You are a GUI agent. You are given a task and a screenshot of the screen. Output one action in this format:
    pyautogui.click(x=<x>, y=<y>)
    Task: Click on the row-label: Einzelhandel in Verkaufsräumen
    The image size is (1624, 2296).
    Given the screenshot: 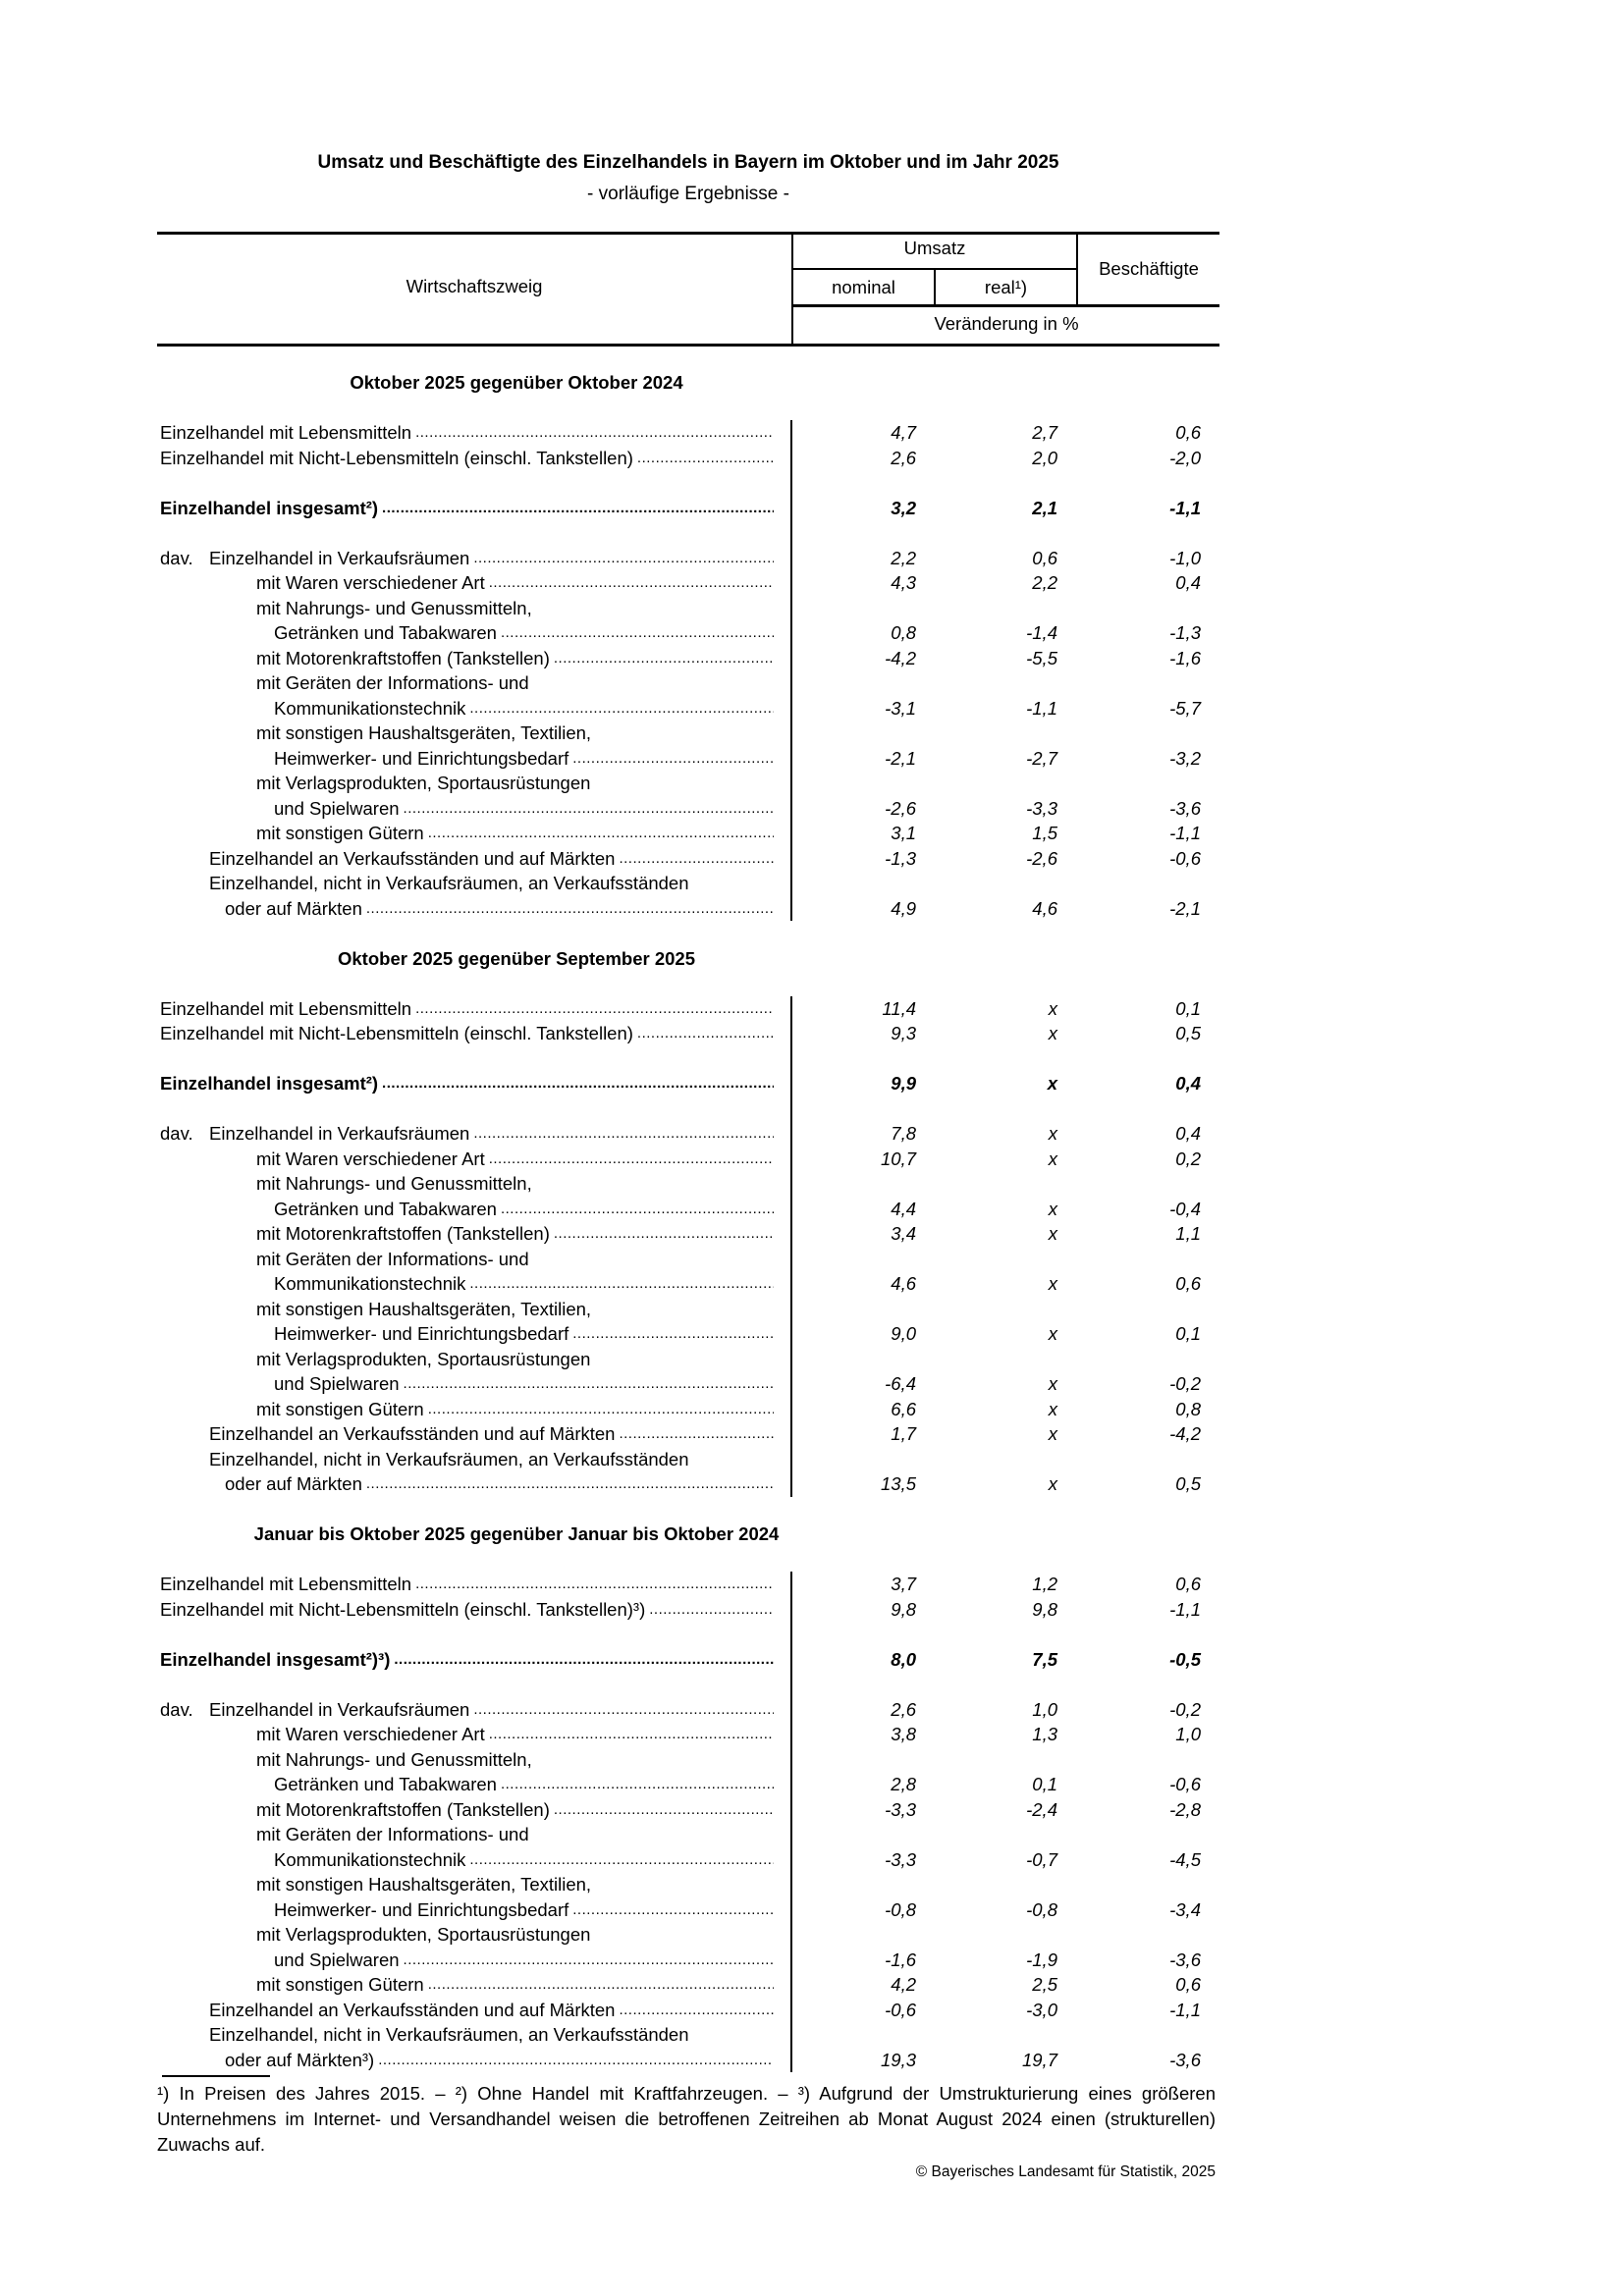 What is the action you would take?
    pyautogui.click(x=339, y=557)
    